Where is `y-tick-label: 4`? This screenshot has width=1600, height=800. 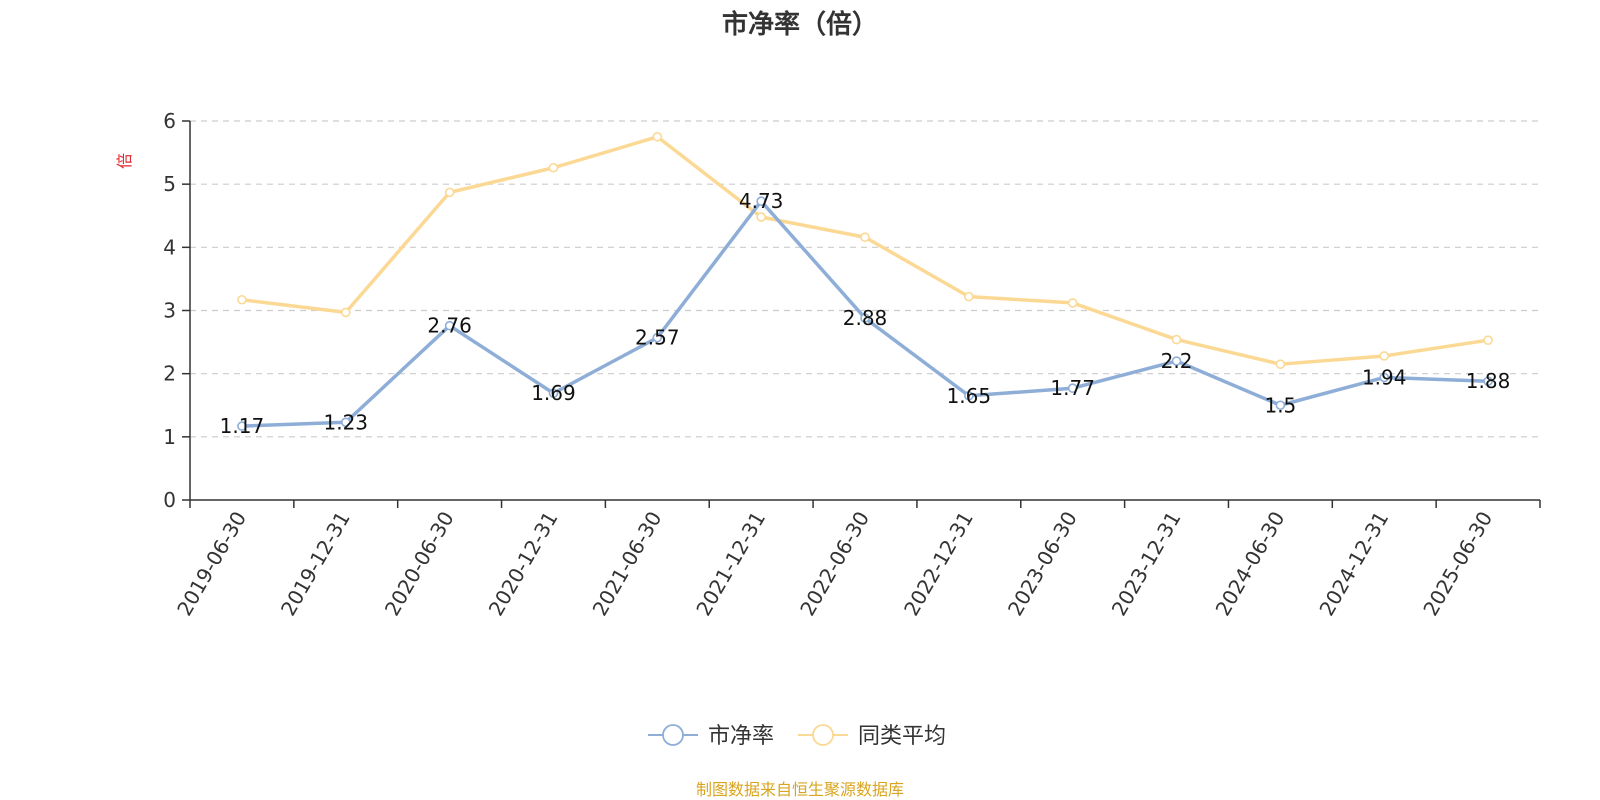 y-tick-label: 4 is located at coordinates (169, 247).